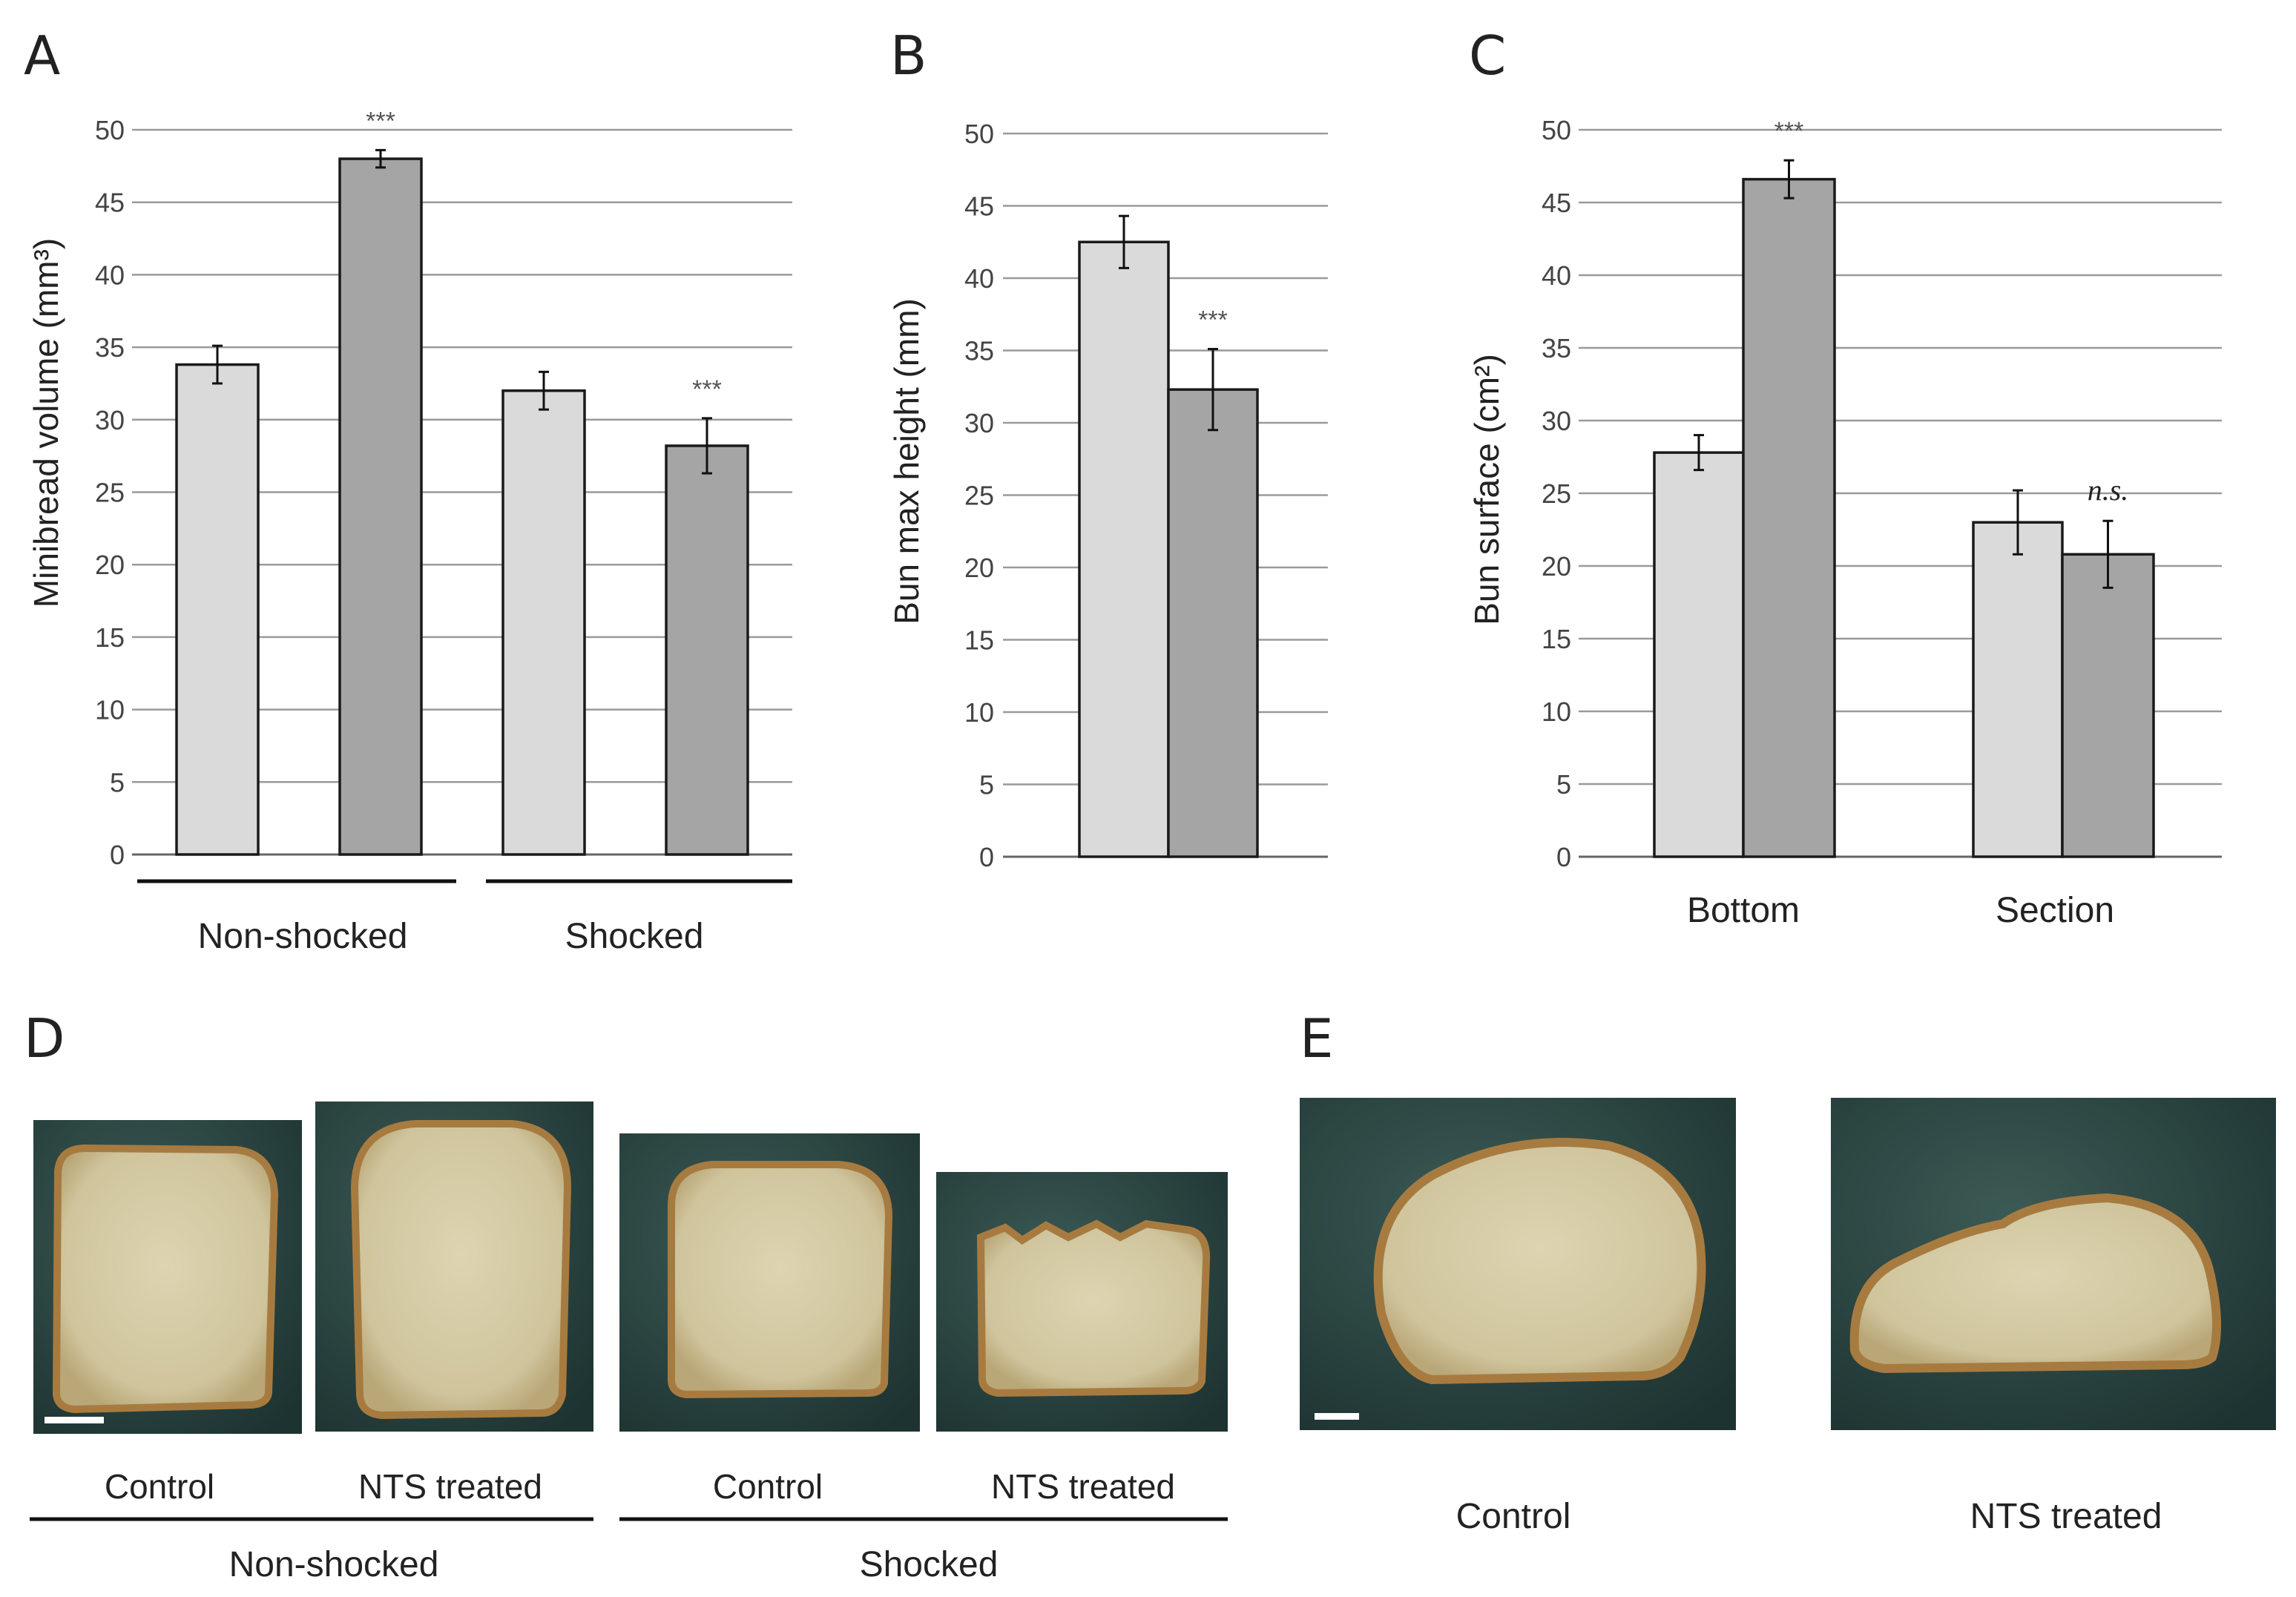 This screenshot has height=1597, width=2296. What do you see at coordinates (1743, 910) in the screenshot?
I see `category-label-bottom: Bottom` at bounding box center [1743, 910].